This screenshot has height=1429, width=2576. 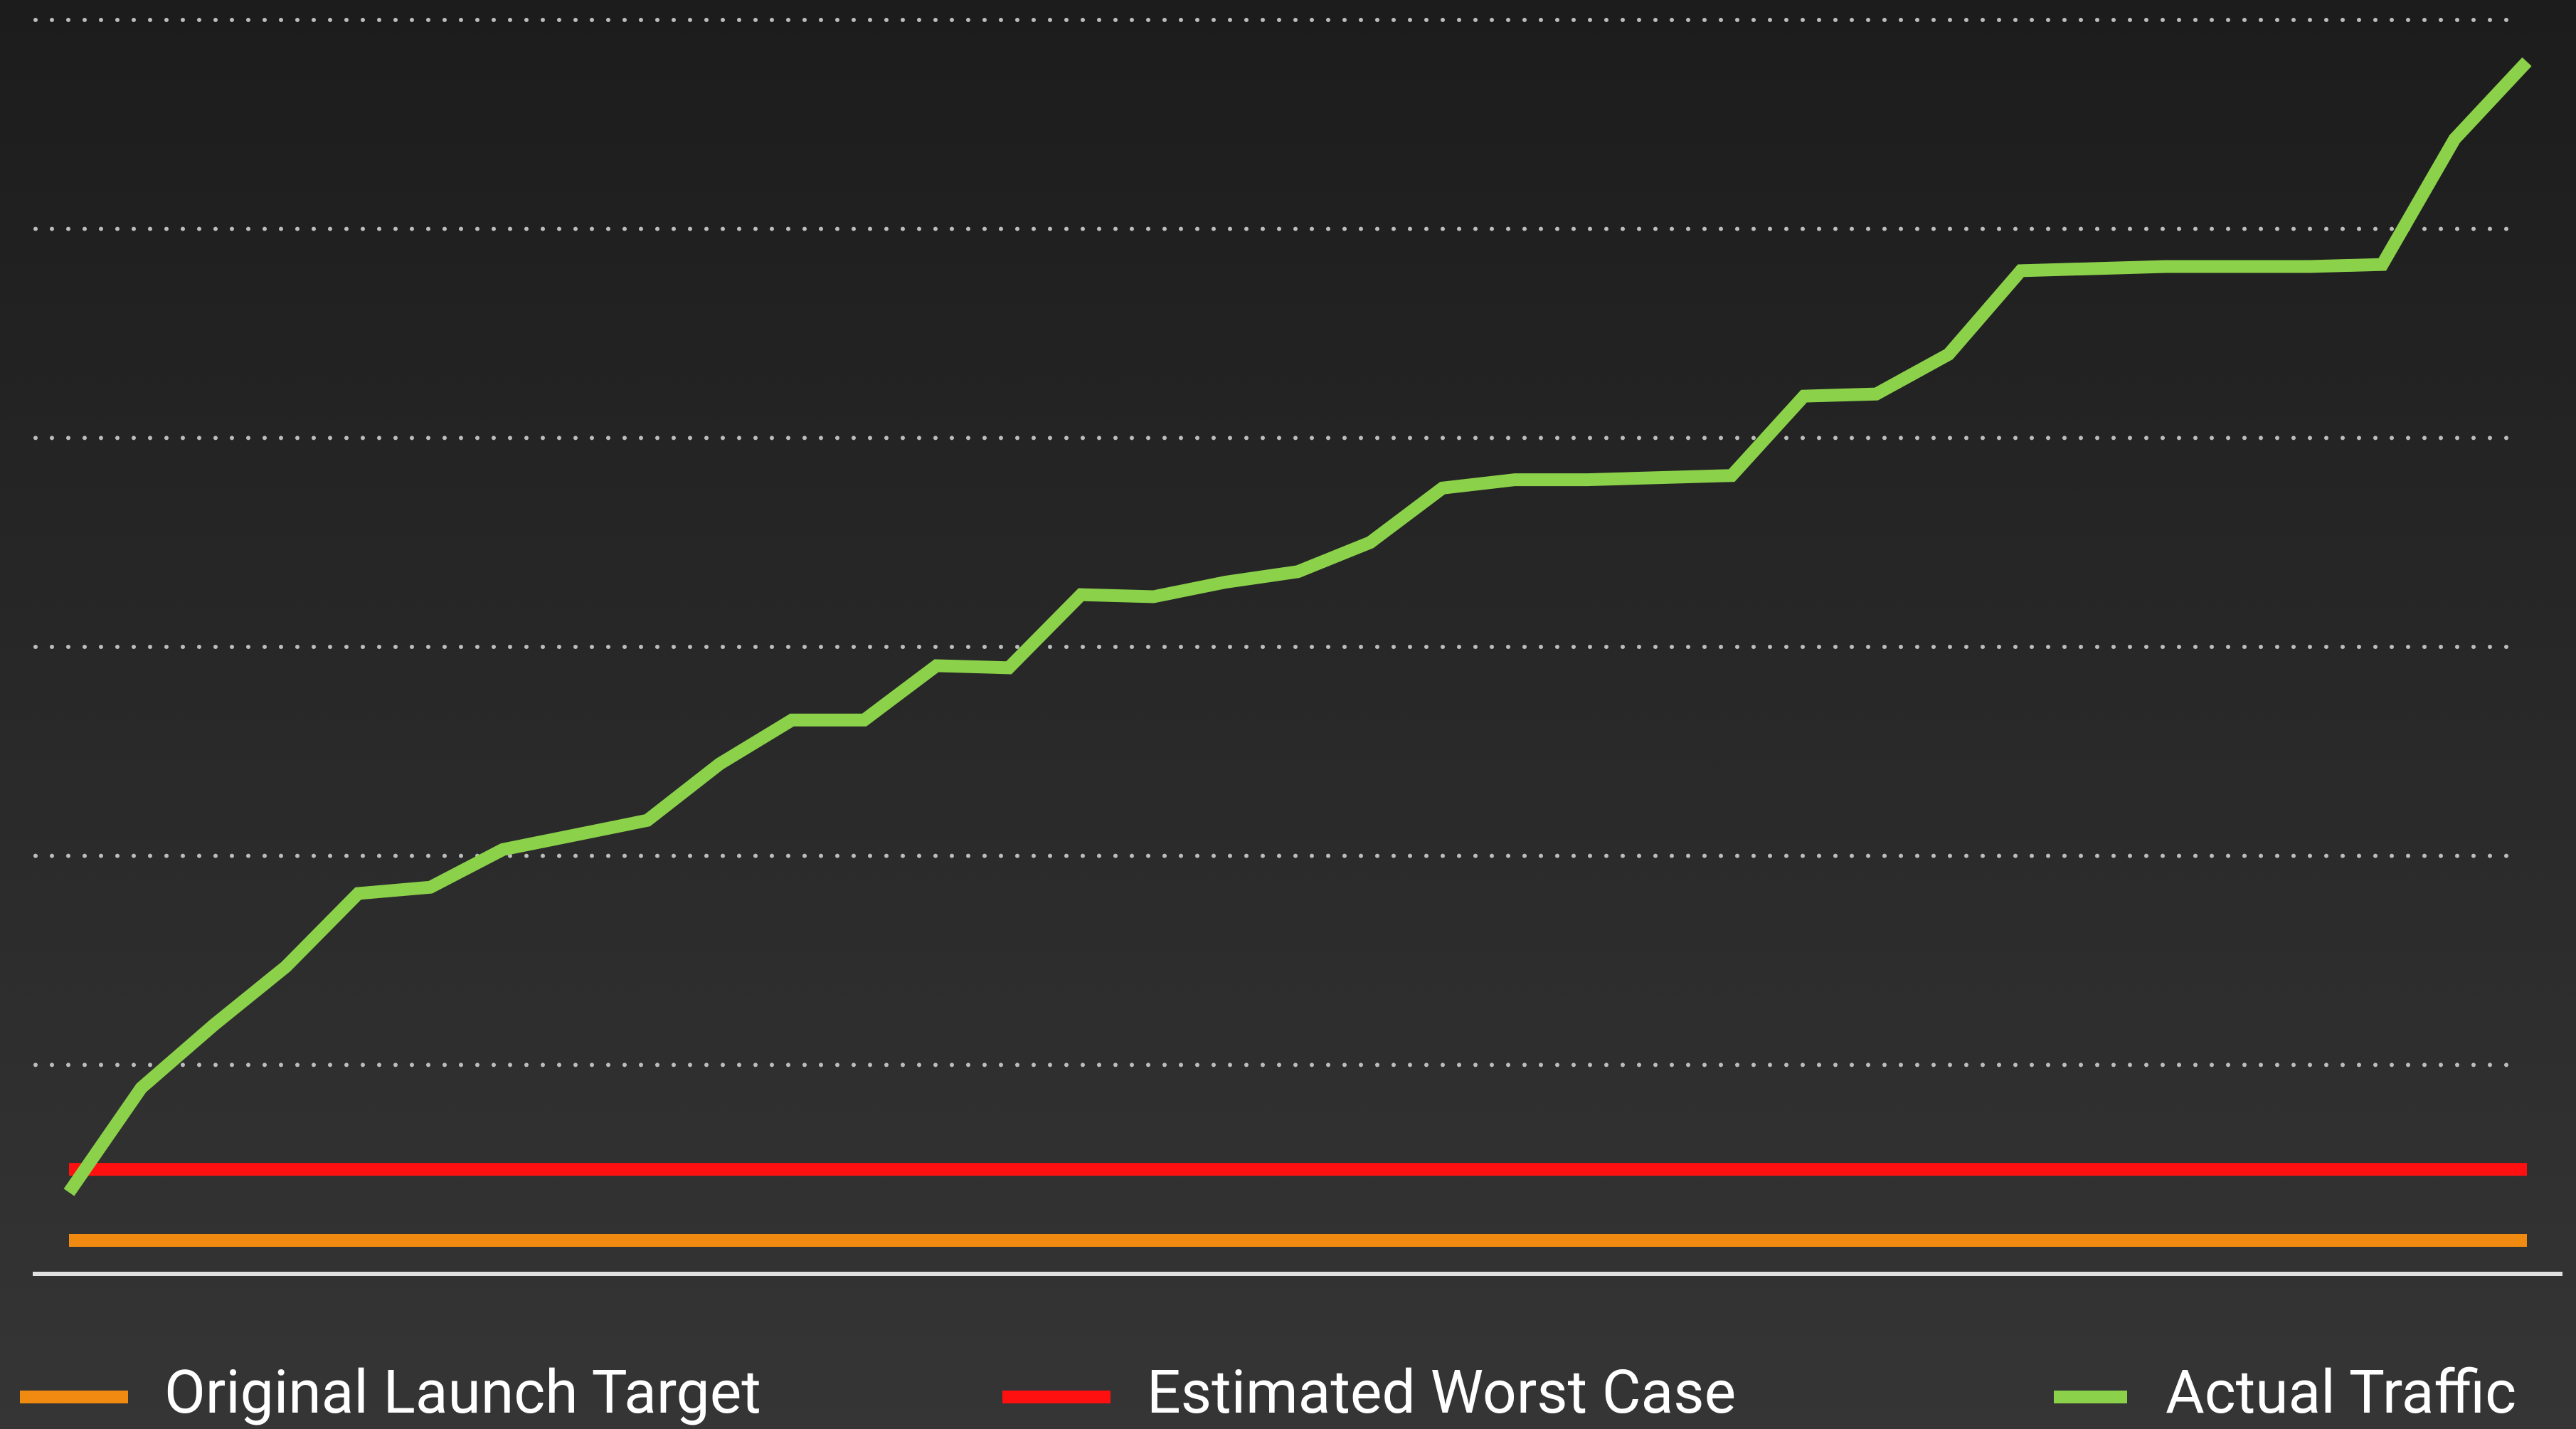 I want to click on legend-label: Original Launch Target, so click(x=462, y=1392).